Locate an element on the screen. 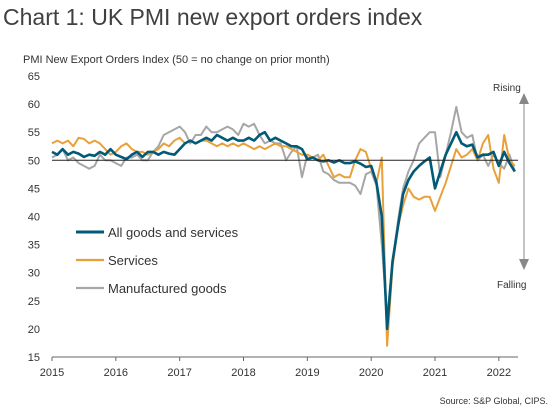 The width and height of the screenshot is (556, 420). y-tick-label: 40 is located at coordinates (34, 218).